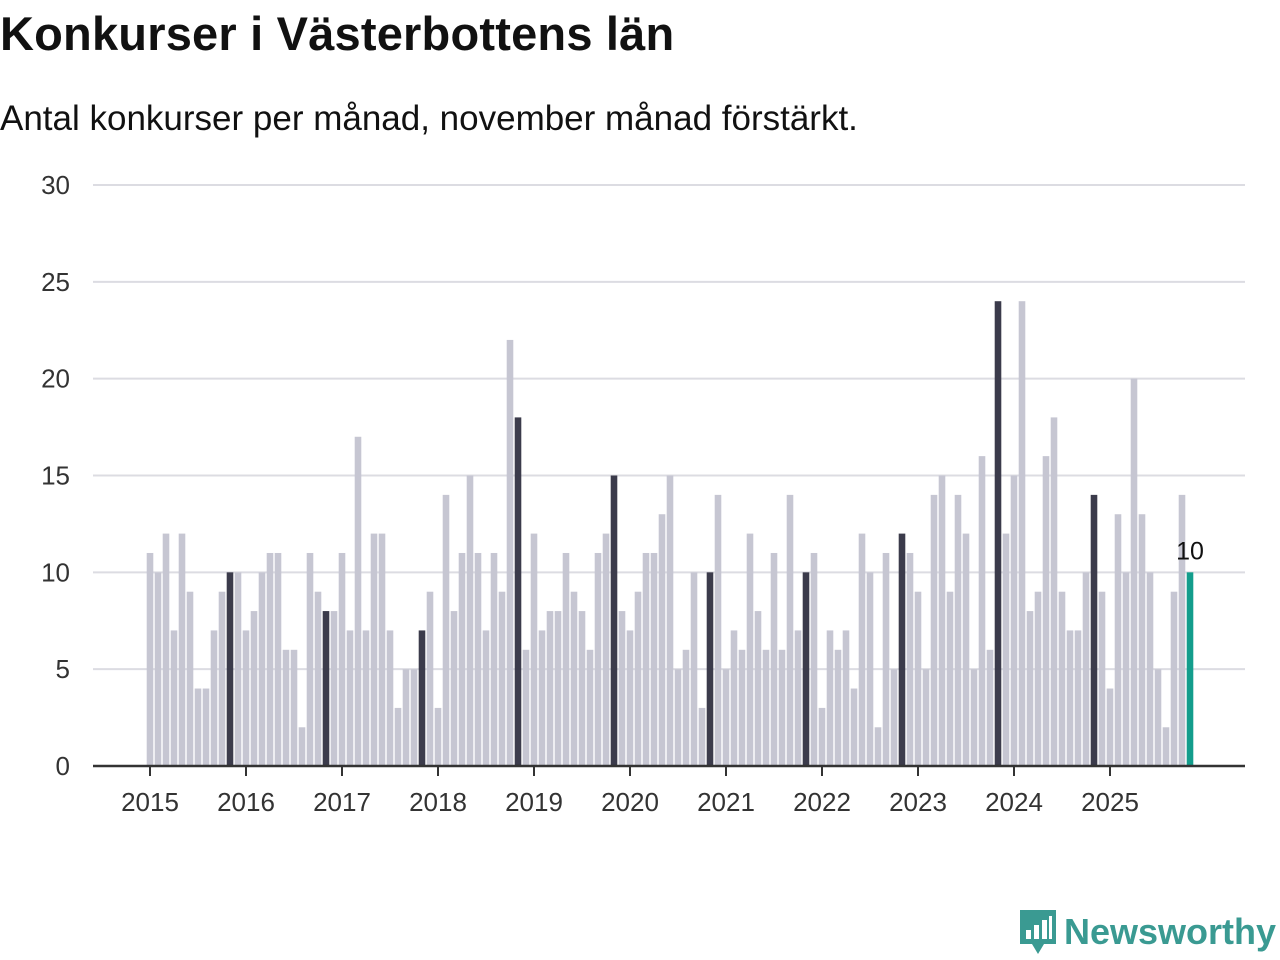  I want to click on x-tick-label: 2023, so click(918, 802).